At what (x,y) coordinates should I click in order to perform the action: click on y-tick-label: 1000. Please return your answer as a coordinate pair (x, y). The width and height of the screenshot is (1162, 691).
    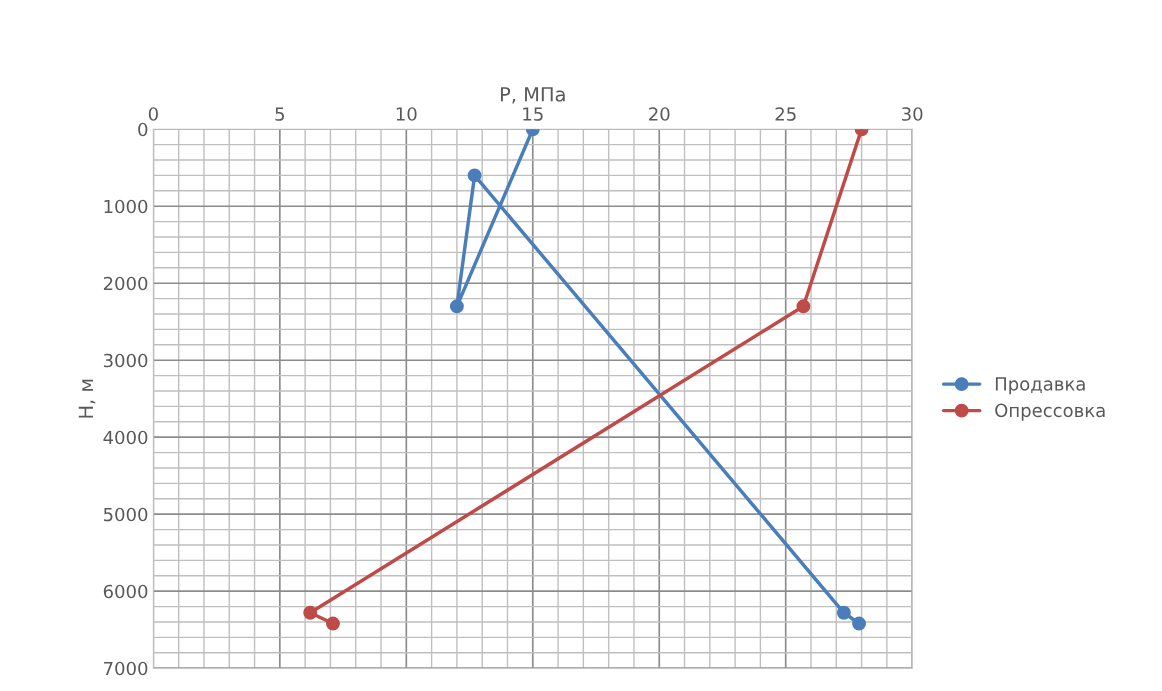
    Looking at the image, I should click on (126, 206).